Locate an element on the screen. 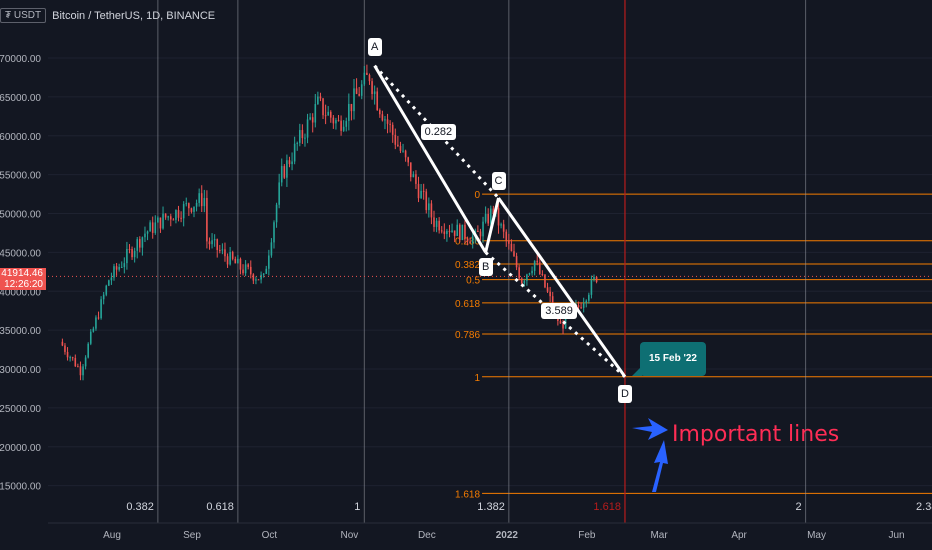  arrow-up-icon is located at coordinates (660, 466).